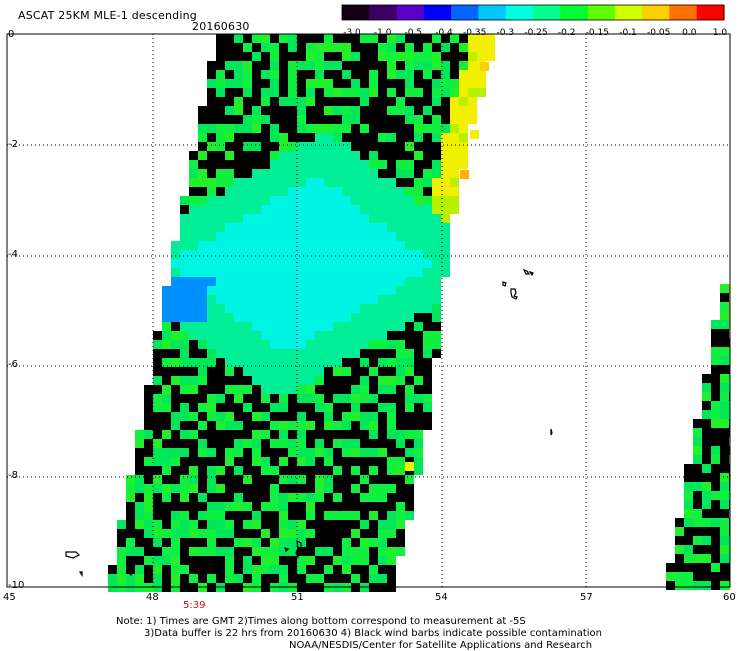 This screenshot has height=651, width=740. I want to click on y-tick-4: -8, so click(13, 475).